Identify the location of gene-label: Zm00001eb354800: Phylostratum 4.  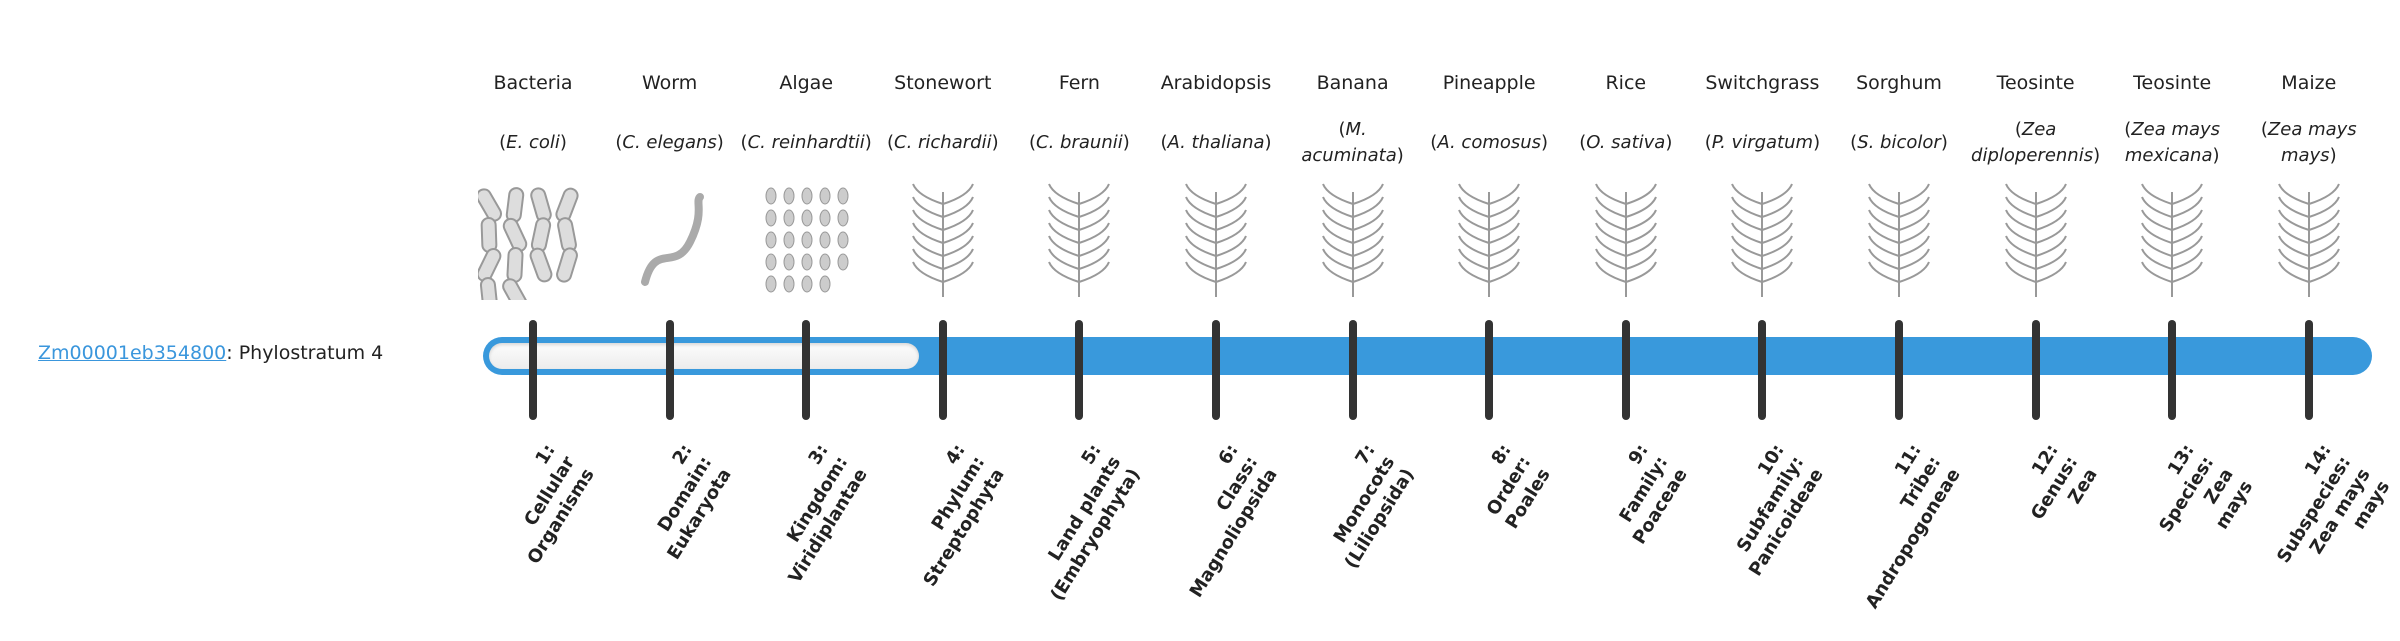
(210, 353).